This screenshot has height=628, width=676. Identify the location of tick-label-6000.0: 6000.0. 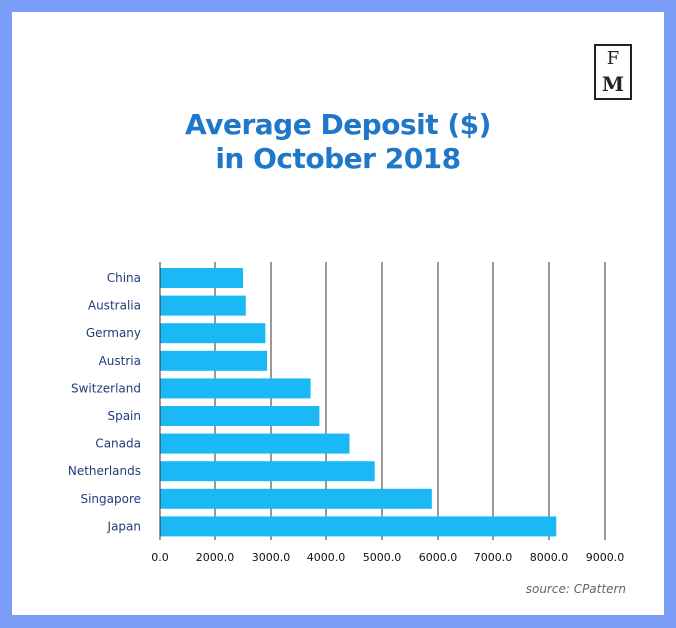
(438, 557).